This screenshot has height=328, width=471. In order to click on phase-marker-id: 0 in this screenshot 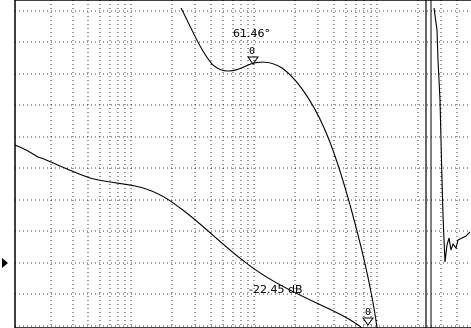, I will do `click(252, 51)`.